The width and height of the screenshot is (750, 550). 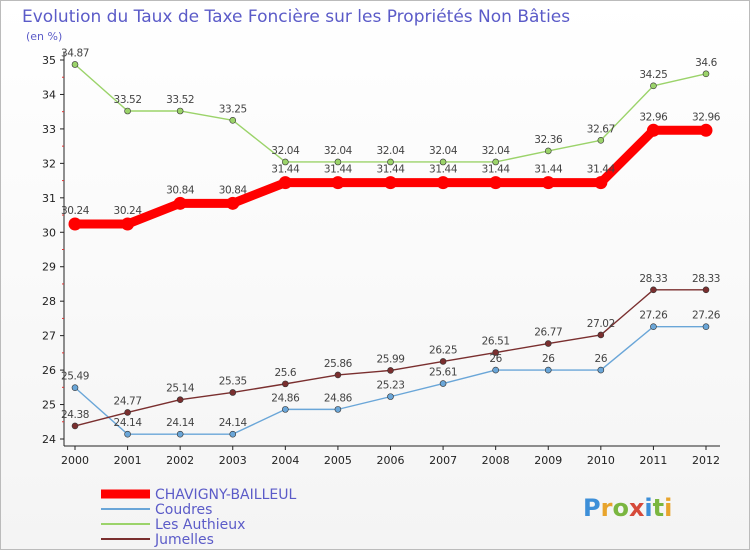 I want to click on data-label: 25.49, so click(x=75, y=377).